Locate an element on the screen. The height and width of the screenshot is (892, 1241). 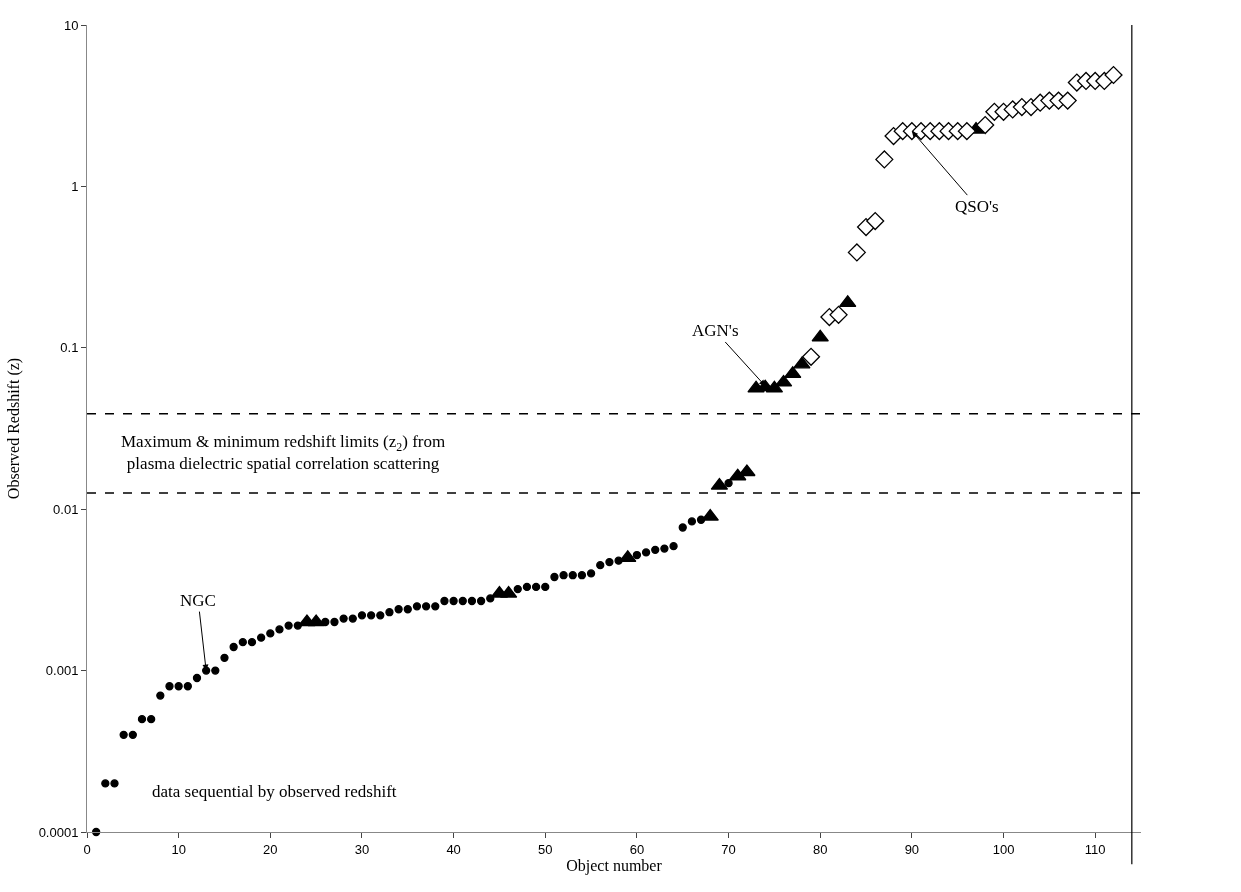
x-tick-label: 40 is located at coordinates (453, 849).